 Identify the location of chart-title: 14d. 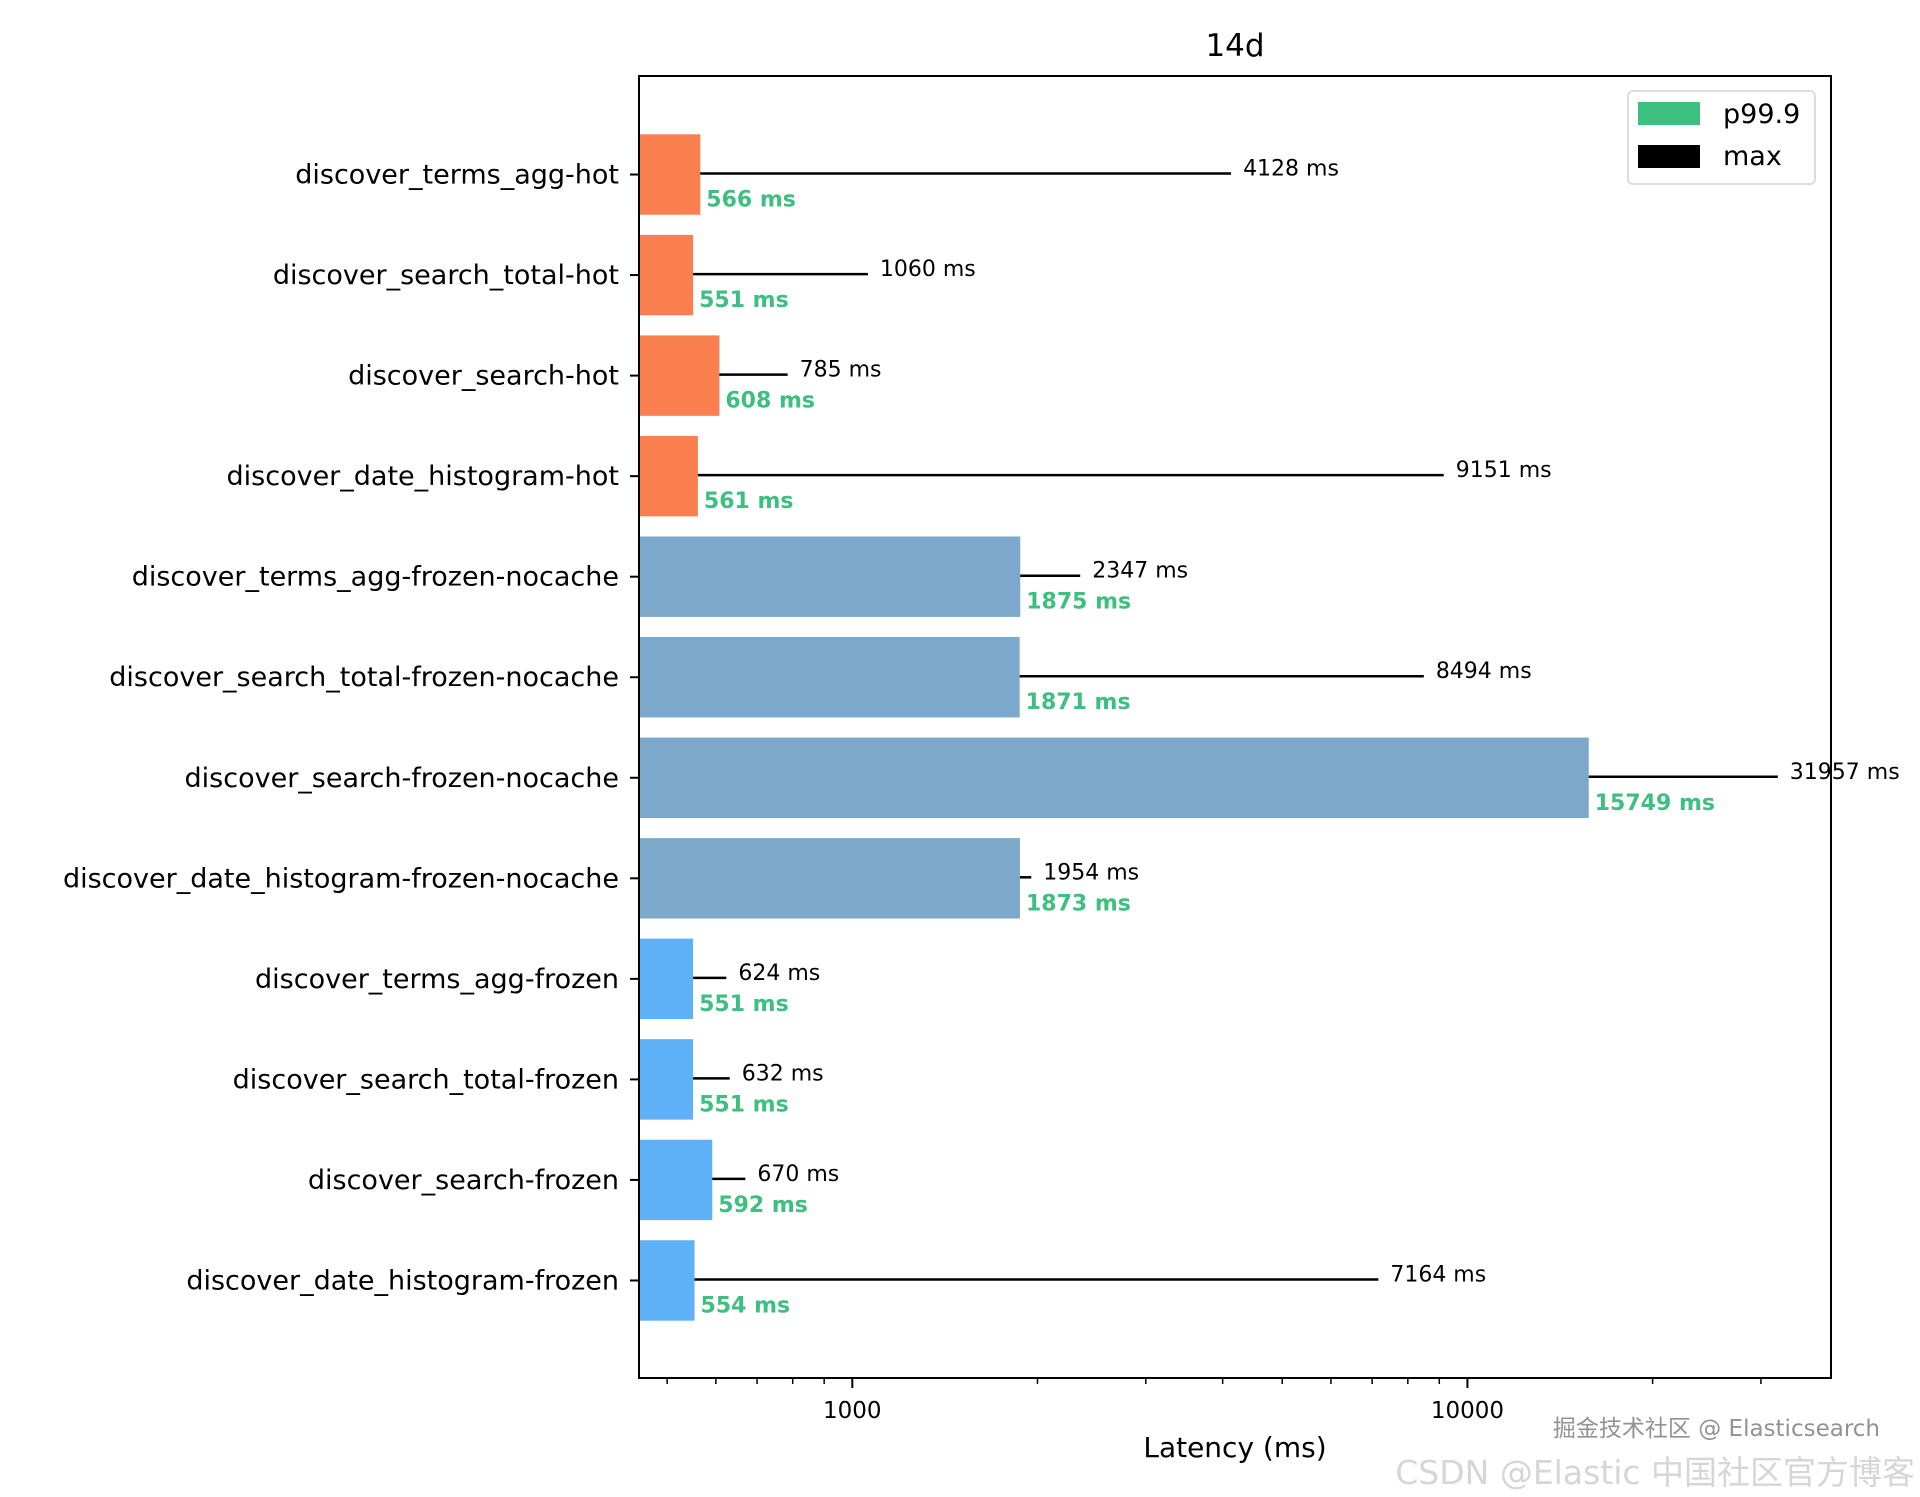
(1234, 46).